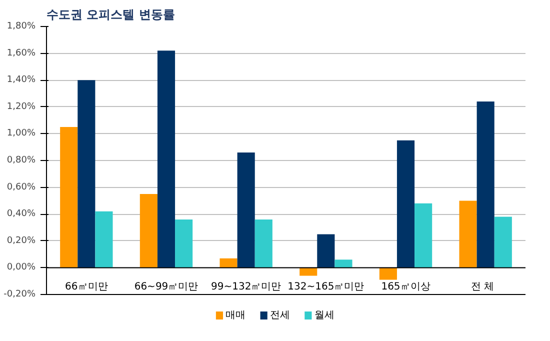 Image resolution: width=550 pixels, height=341 pixels. What do you see at coordinates (21, 214) in the screenshot?
I see `y-tick-label: 0,40%` at bounding box center [21, 214].